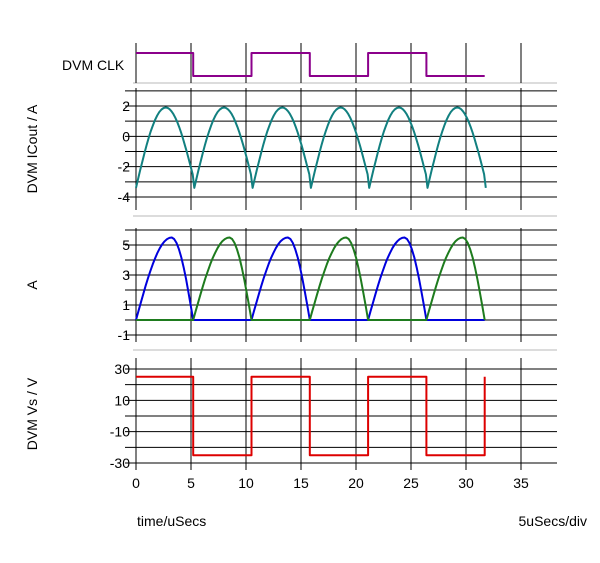  I want to click on y-tick-label: 5, so click(126, 245).